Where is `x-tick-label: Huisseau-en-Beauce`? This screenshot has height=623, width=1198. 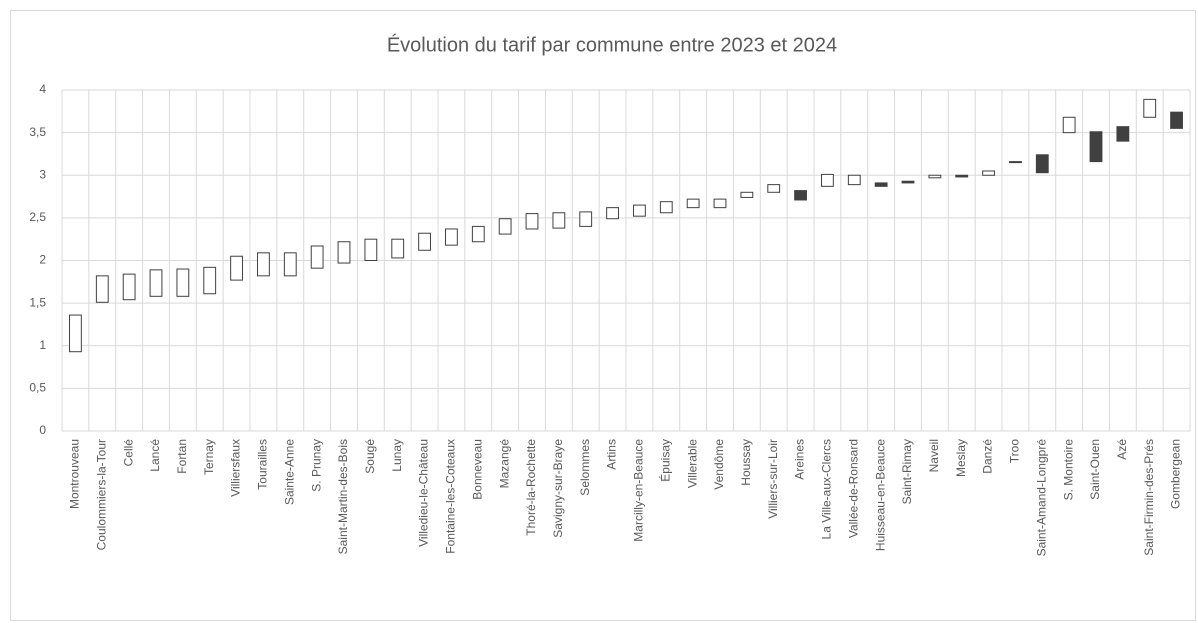
x-tick-label: Huisseau-en-Beauce is located at coordinates (880, 495).